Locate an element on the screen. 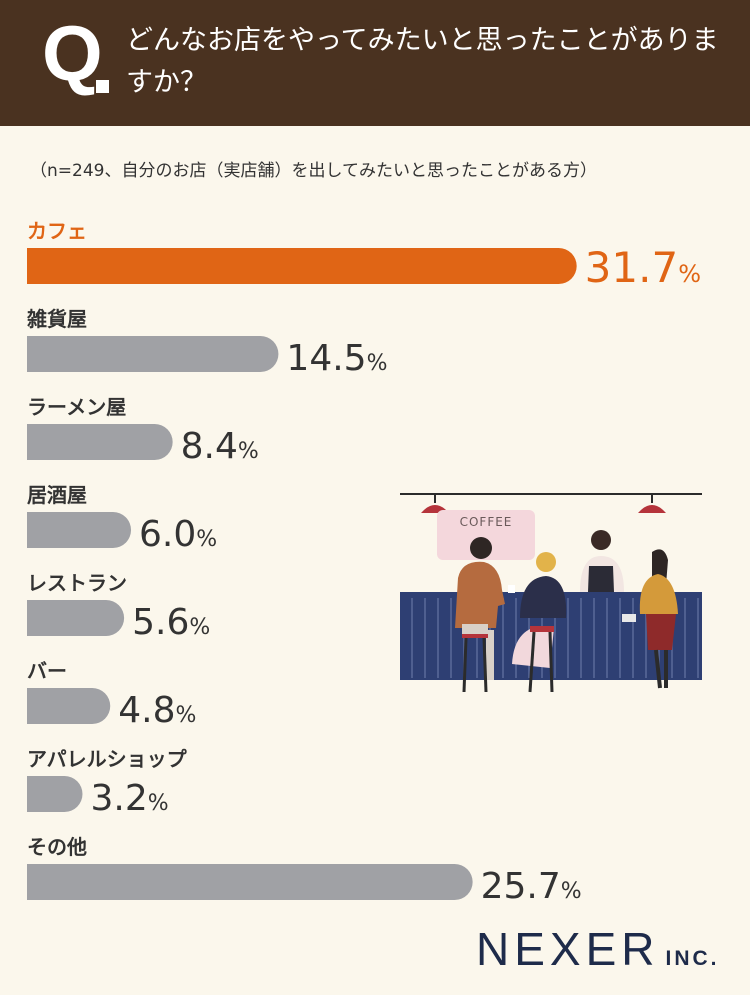 The height and width of the screenshot is (995, 750). value-label: 8.4% is located at coordinates (220, 446).